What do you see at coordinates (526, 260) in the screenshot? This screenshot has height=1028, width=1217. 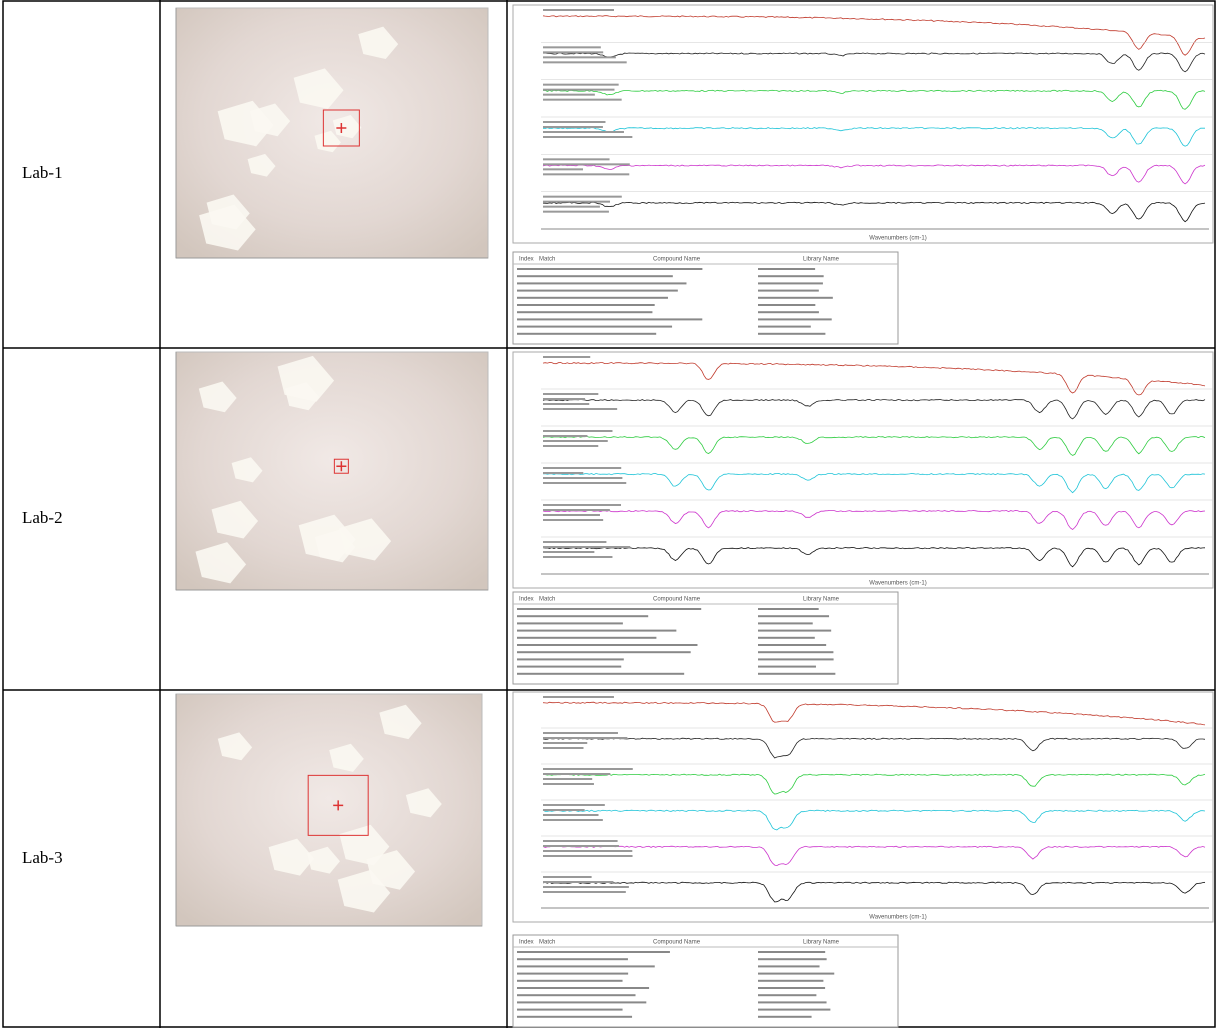 I see `hit-table-header: Index` at bounding box center [526, 260].